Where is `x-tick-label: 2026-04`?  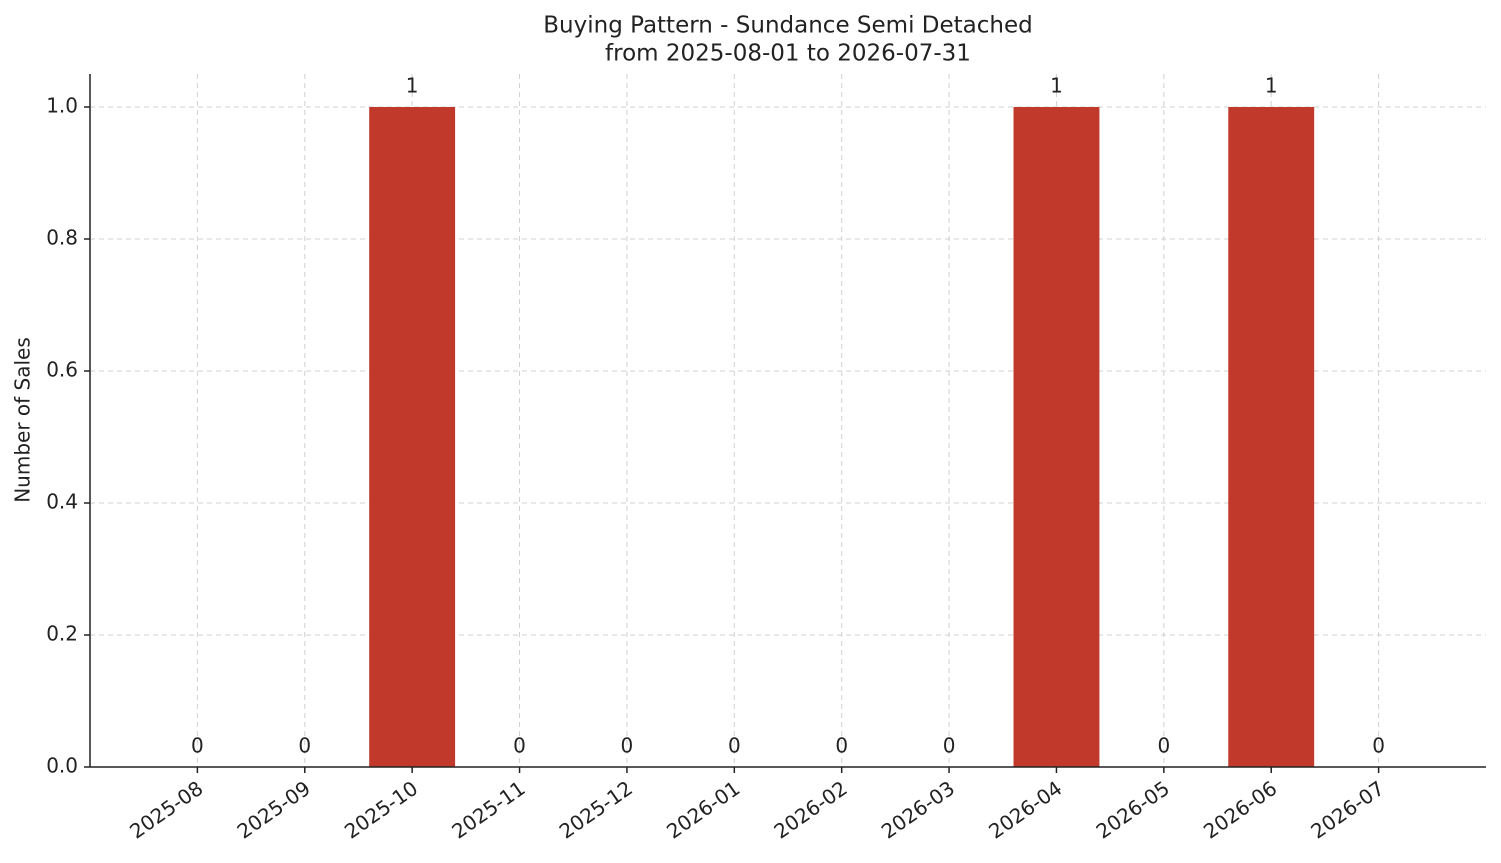 x-tick-label: 2026-04 is located at coordinates (1025, 810).